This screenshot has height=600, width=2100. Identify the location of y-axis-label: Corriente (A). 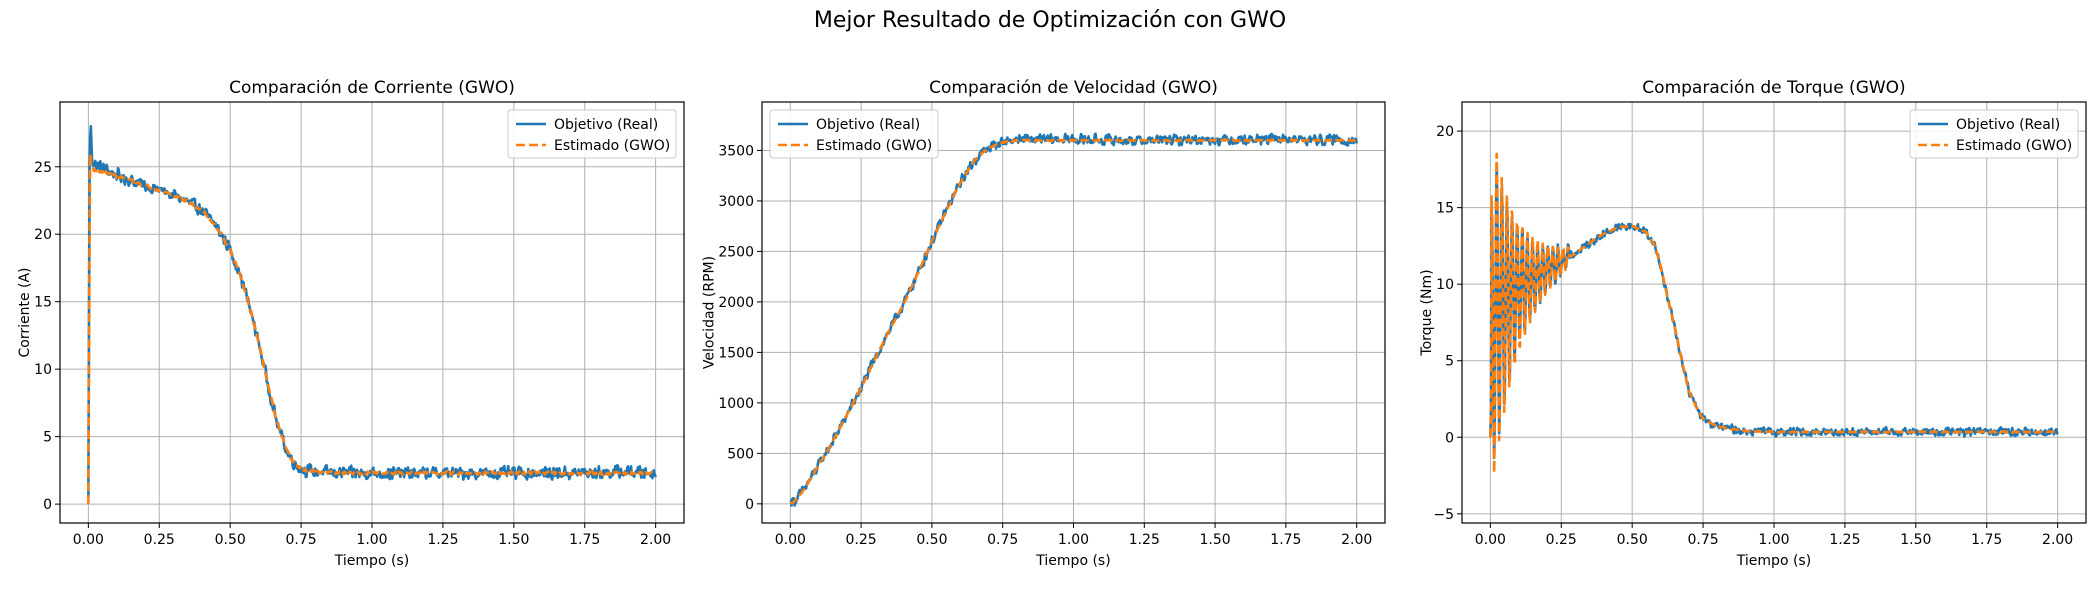
(25, 312).